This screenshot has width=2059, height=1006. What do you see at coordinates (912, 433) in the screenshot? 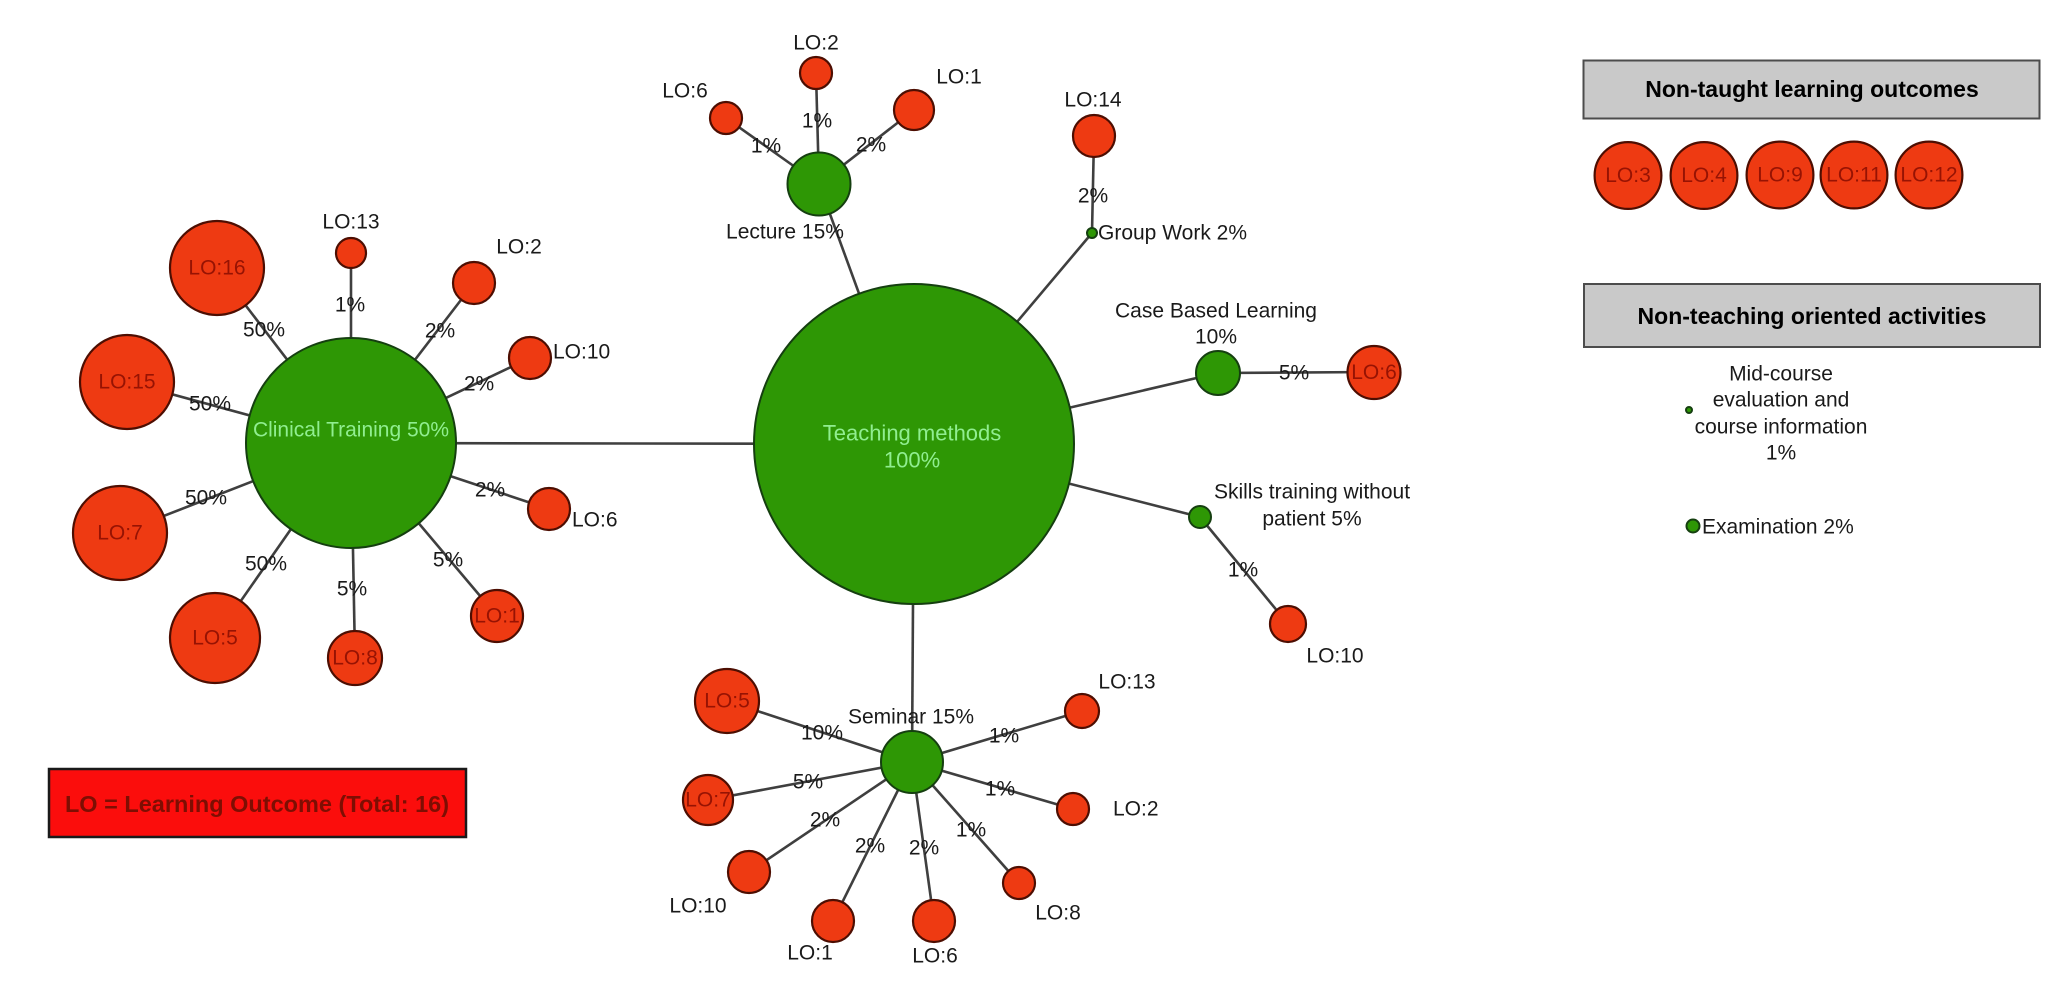
I see `svg-text: Teaching methods` at bounding box center [912, 433].